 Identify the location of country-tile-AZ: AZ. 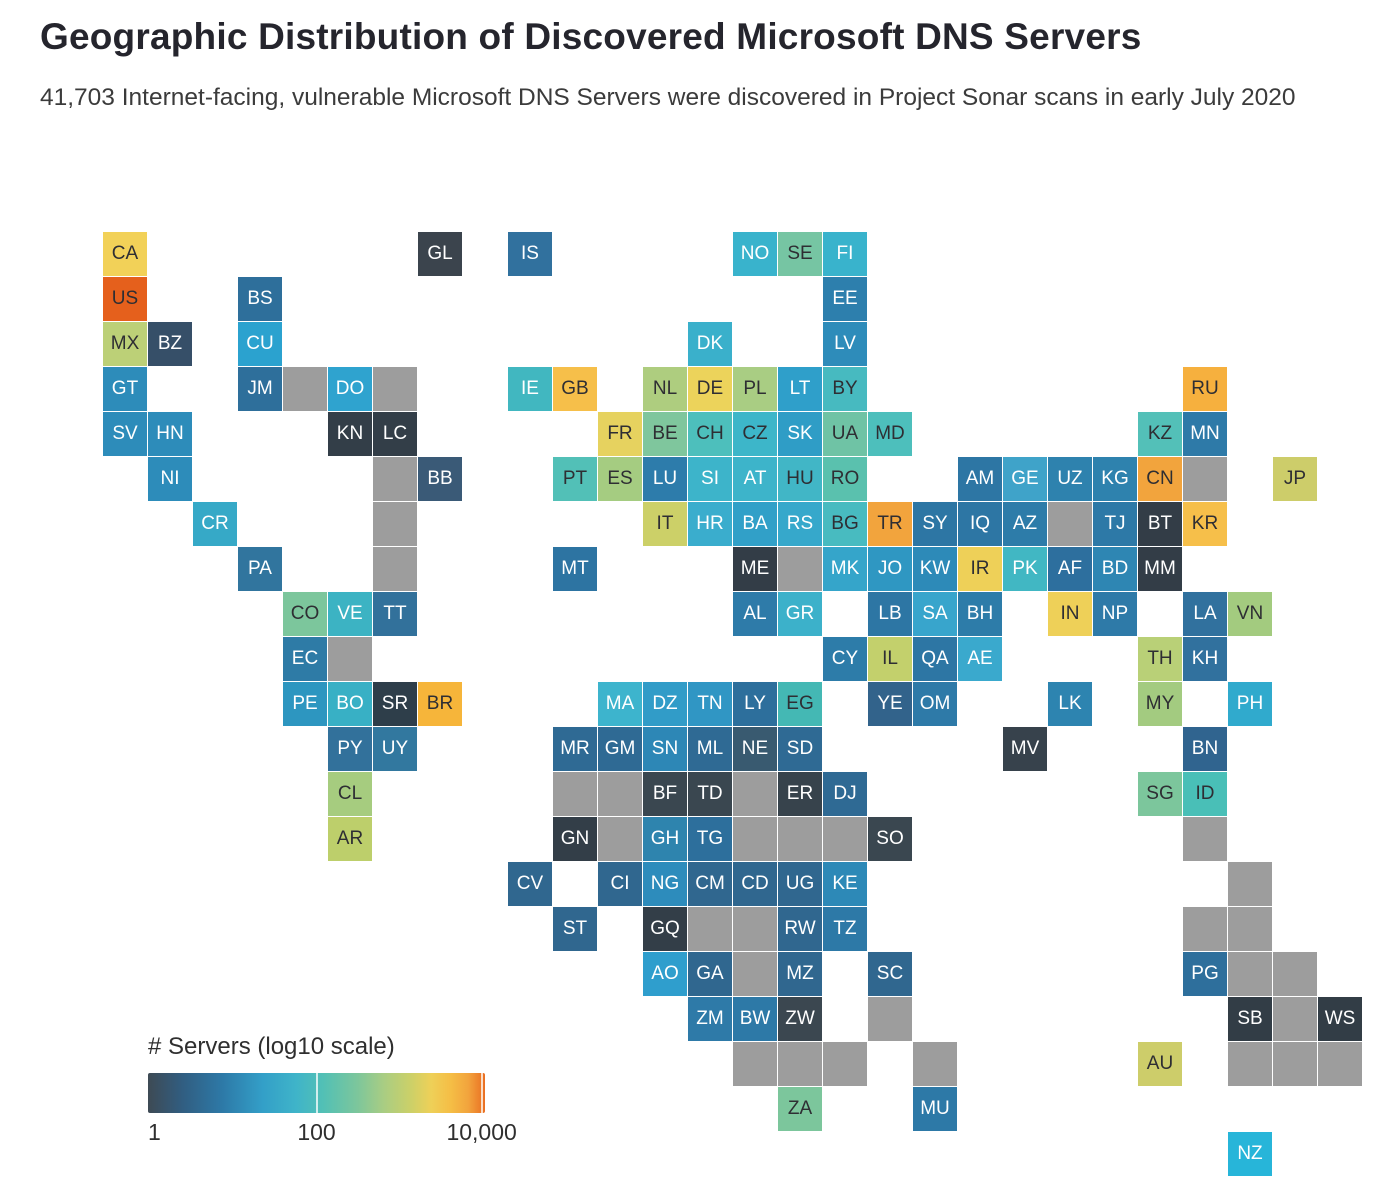
(1025, 524).